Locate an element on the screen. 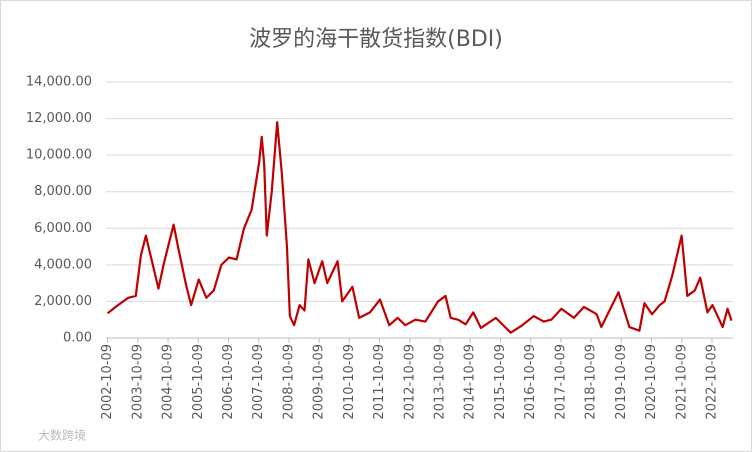 This screenshot has width=752, height=452. x-tick-label: 2018-10-09 is located at coordinates (591, 382).